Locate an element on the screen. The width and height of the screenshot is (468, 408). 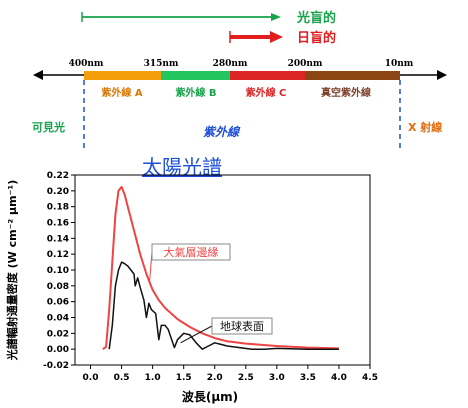
legend-toa-box is located at coordinates (191, 252).